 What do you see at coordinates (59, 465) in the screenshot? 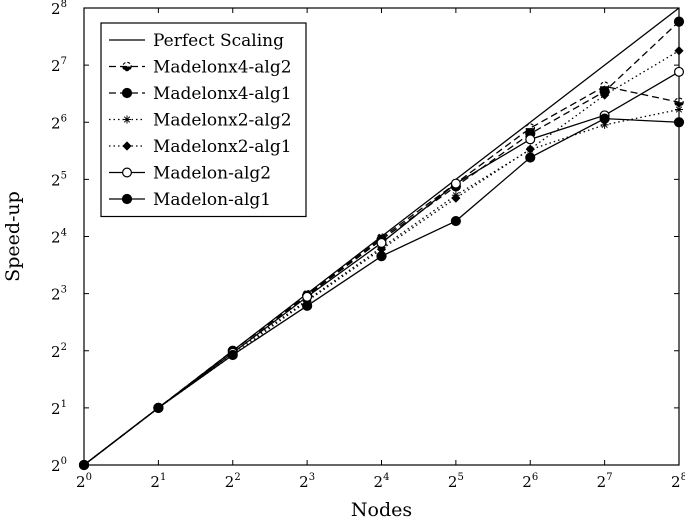
I see `y-tick-label: 20` at bounding box center [59, 465].